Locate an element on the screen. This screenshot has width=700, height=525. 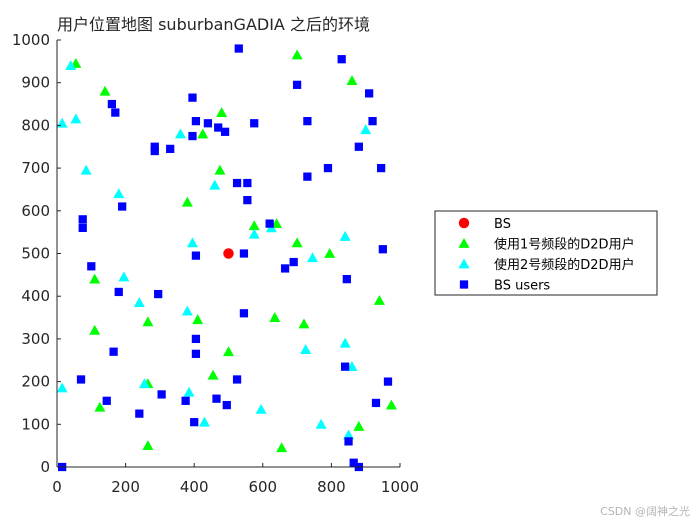
legend-item: 使用1号频段的D2D用户 is located at coordinates (546, 245).